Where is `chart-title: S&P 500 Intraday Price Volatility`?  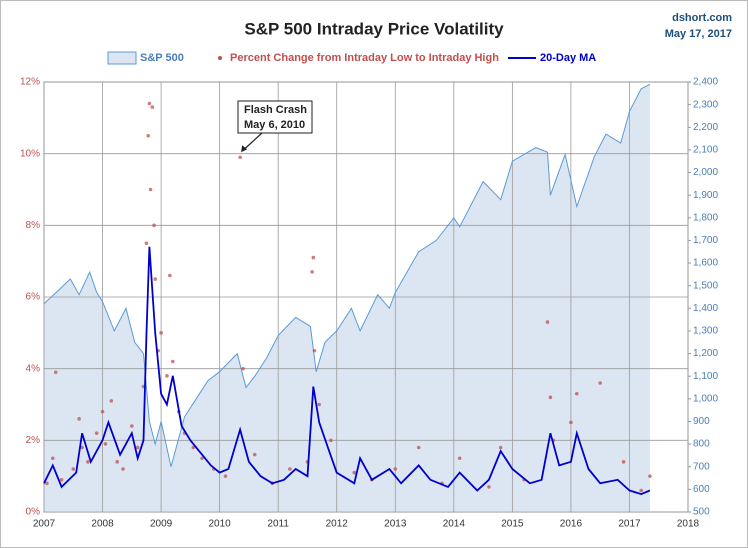 chart-title: S&P 500 Intraday Price Volatility is located at coordinates (374, 28).